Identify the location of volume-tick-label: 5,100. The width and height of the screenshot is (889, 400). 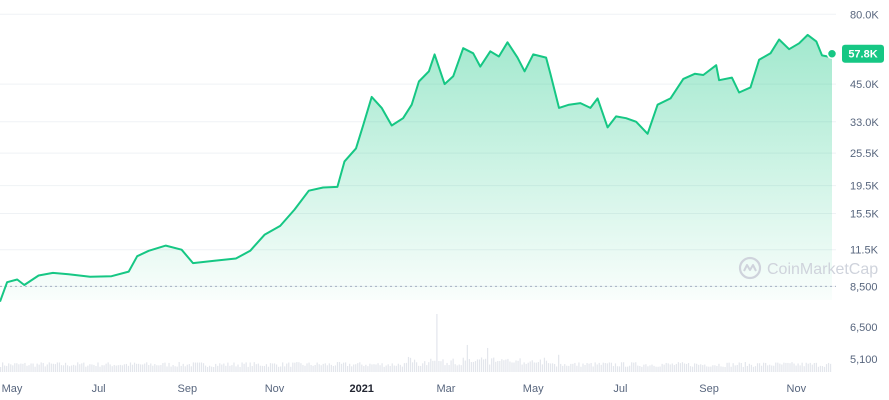
(864, 360).